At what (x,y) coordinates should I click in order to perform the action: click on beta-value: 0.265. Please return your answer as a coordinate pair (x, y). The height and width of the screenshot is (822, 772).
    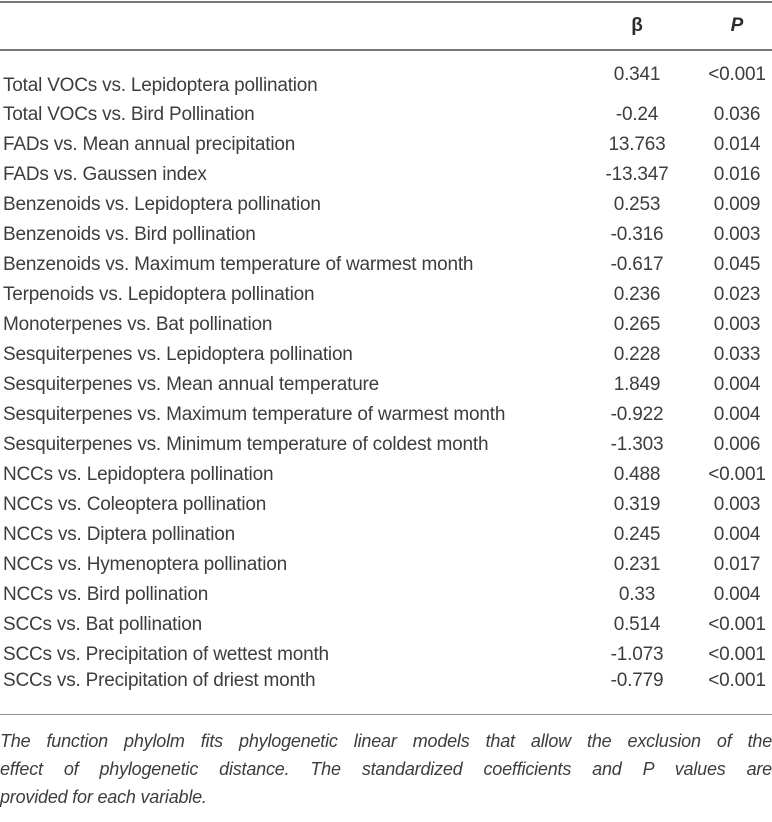
    Looking at the image, I should click on (637, 324).